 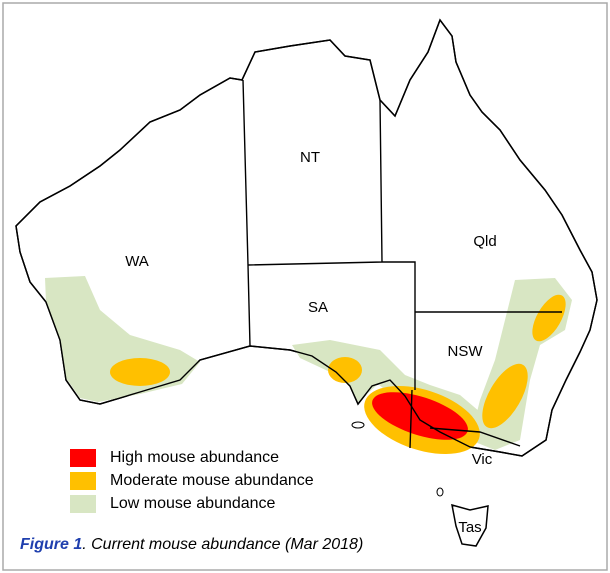 What do you see at coordinates (194, 457) in the screenshot?
I see `legend-label: High mouse abundance` at bounding box center [194, 457].